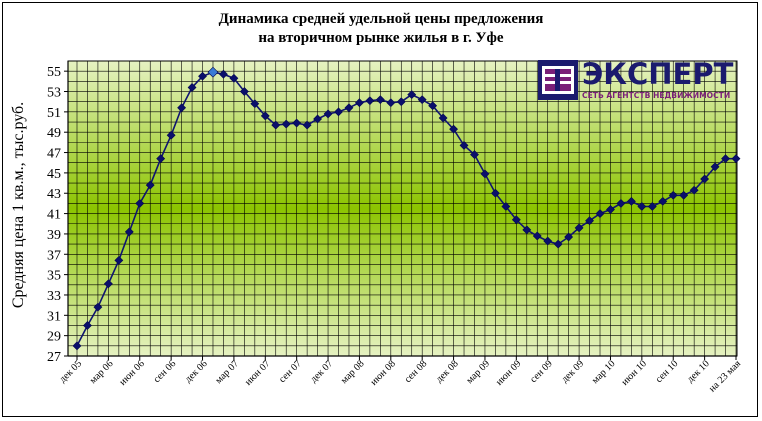 The width and height of the screenshot is (762, 421). I want to click on x-tick-label: сен 08, so click(416, 371).